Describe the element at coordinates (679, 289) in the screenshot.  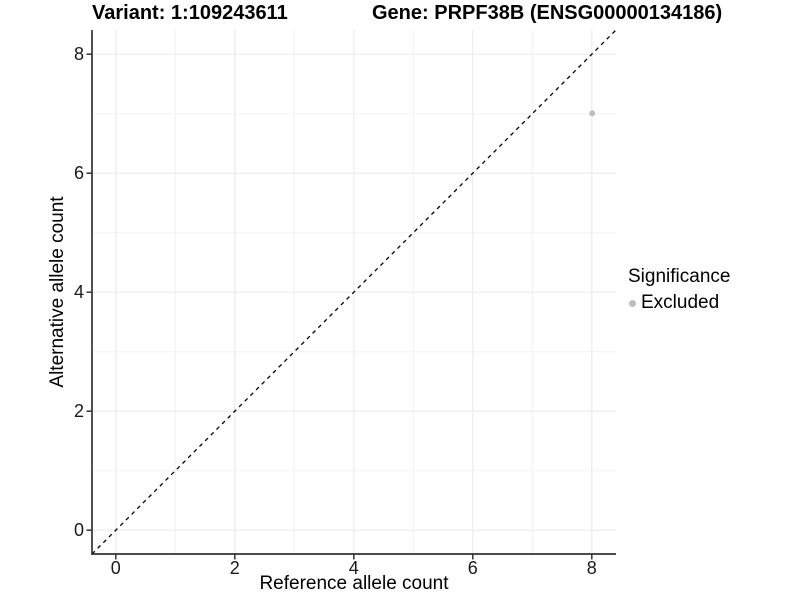
I see `legend: Significance Excluded` at that location.